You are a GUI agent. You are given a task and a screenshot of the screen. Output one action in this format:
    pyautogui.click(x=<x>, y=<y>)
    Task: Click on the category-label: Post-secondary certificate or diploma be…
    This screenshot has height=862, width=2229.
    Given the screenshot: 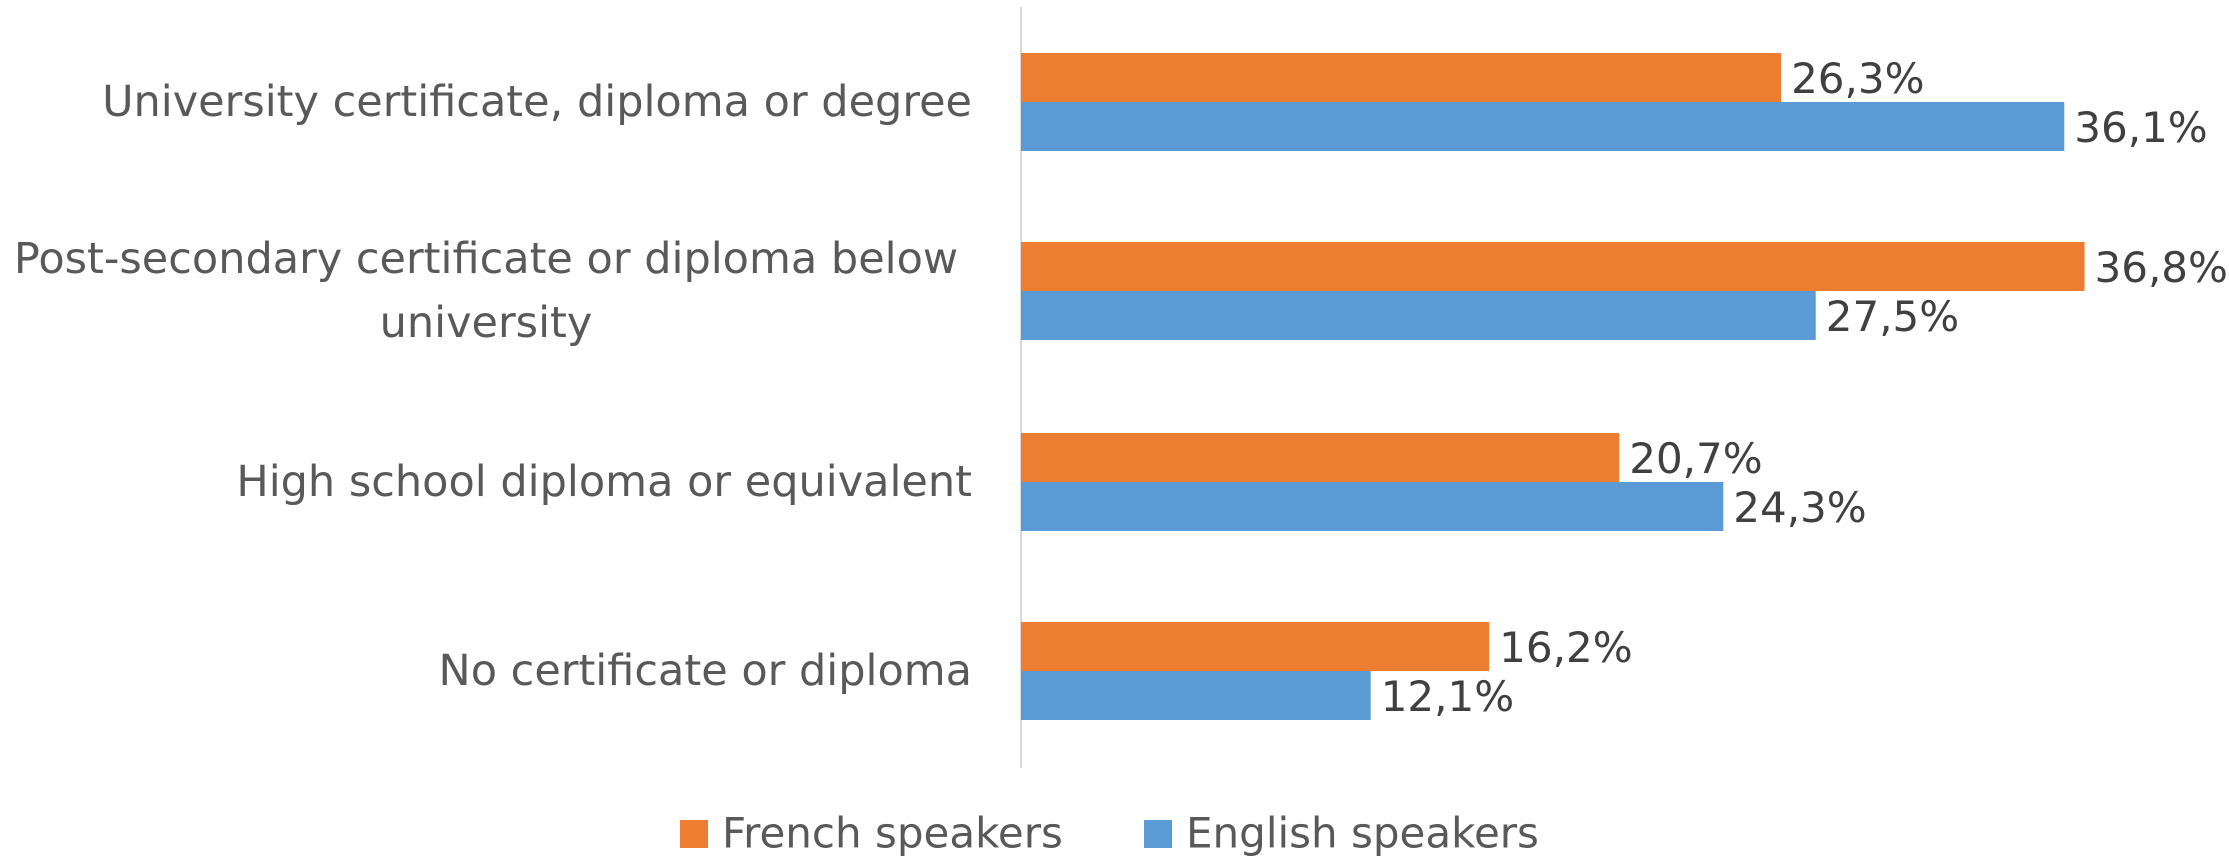 What is the action you would take?
    pyautogui.click(x=486, y=291)
    